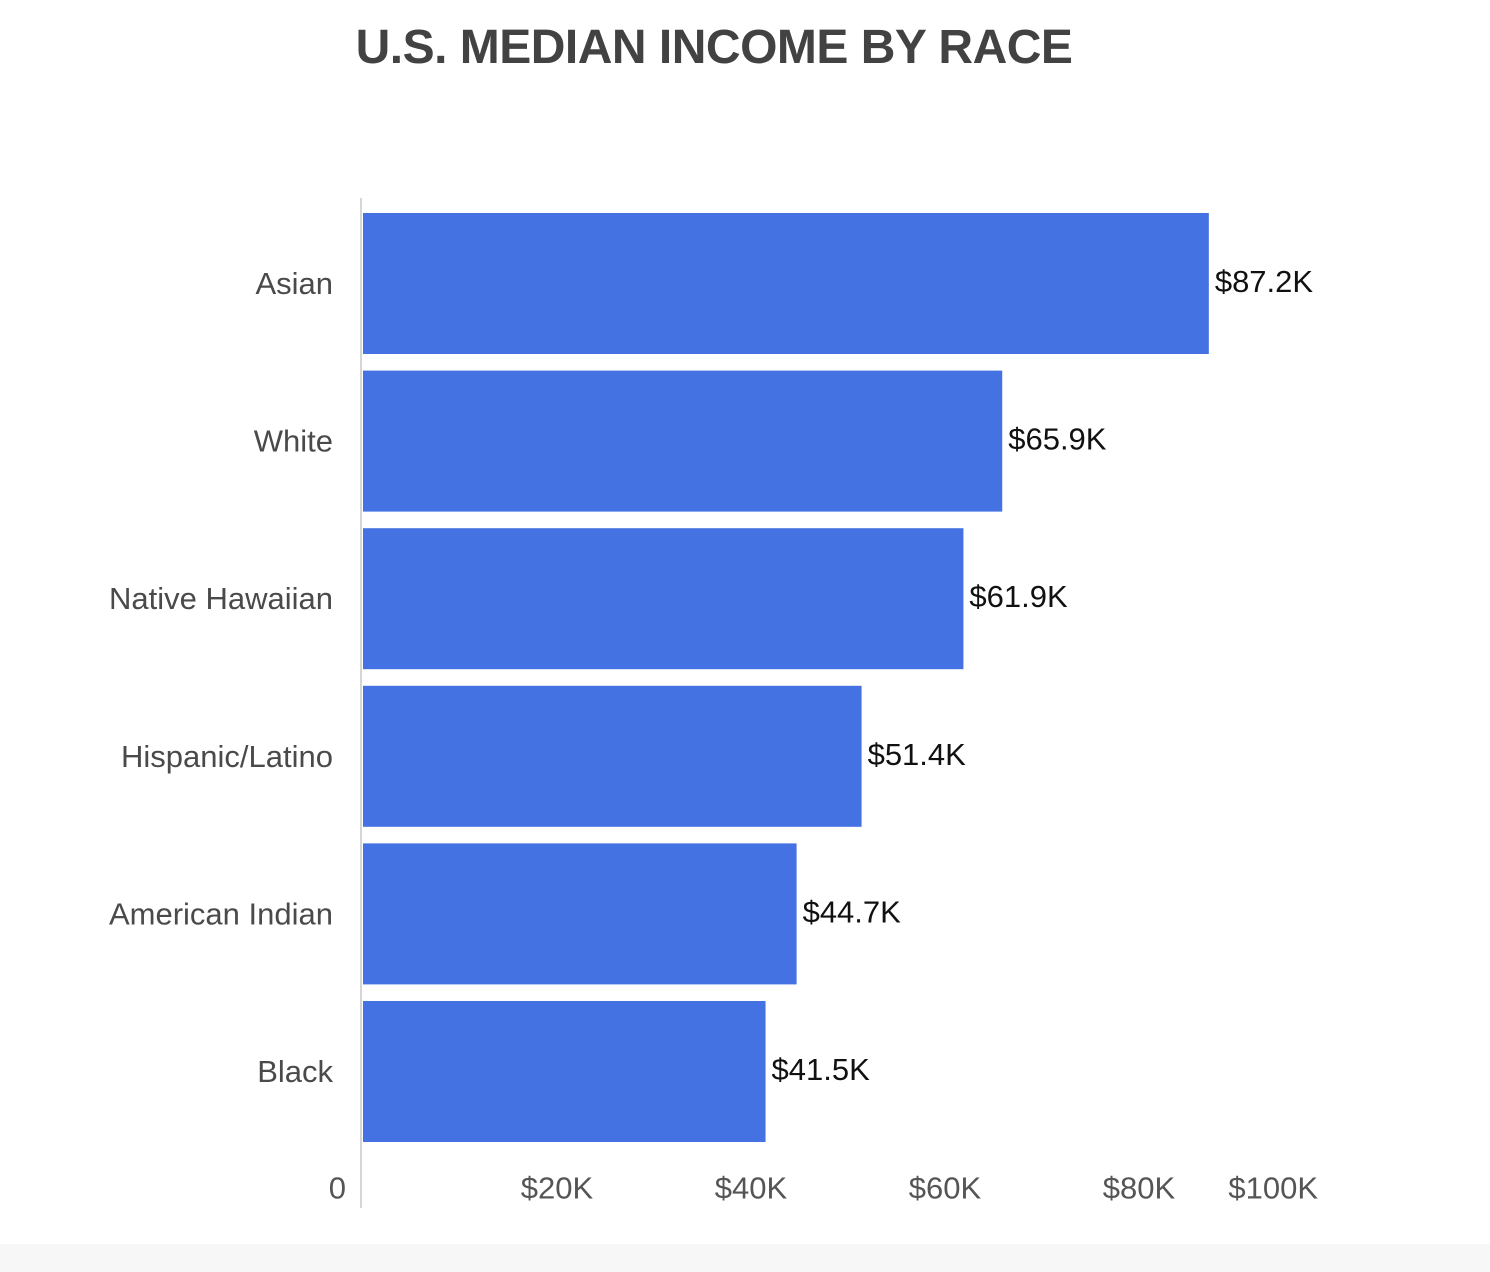  I want to click on category-label: Asian, so click(294, 283).